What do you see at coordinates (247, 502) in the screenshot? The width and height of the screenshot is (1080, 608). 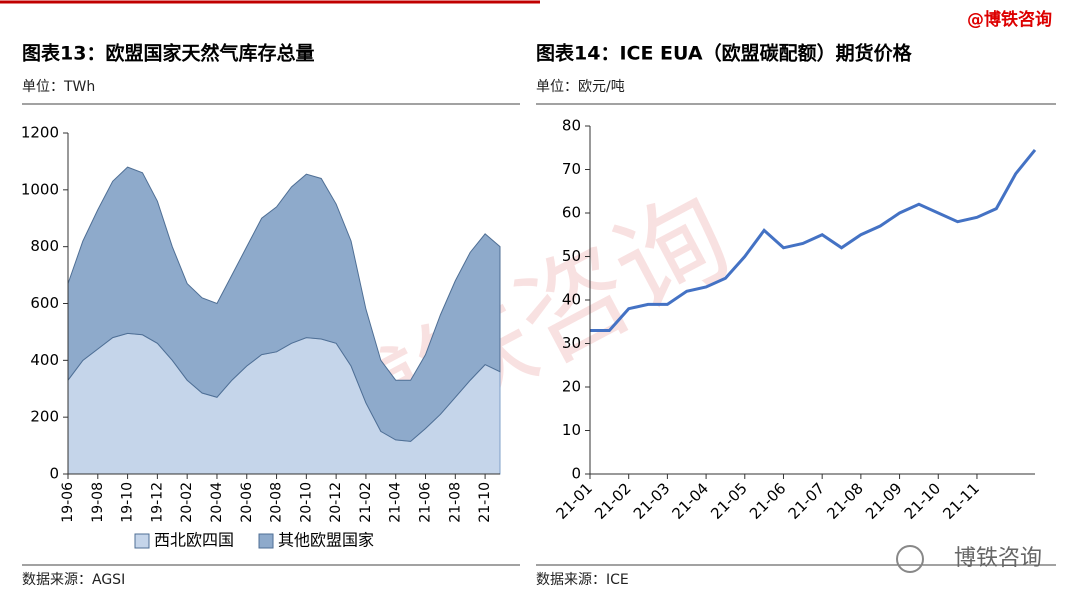 I see `x-tick-label: 20-06` at bounding box center [247, 502].